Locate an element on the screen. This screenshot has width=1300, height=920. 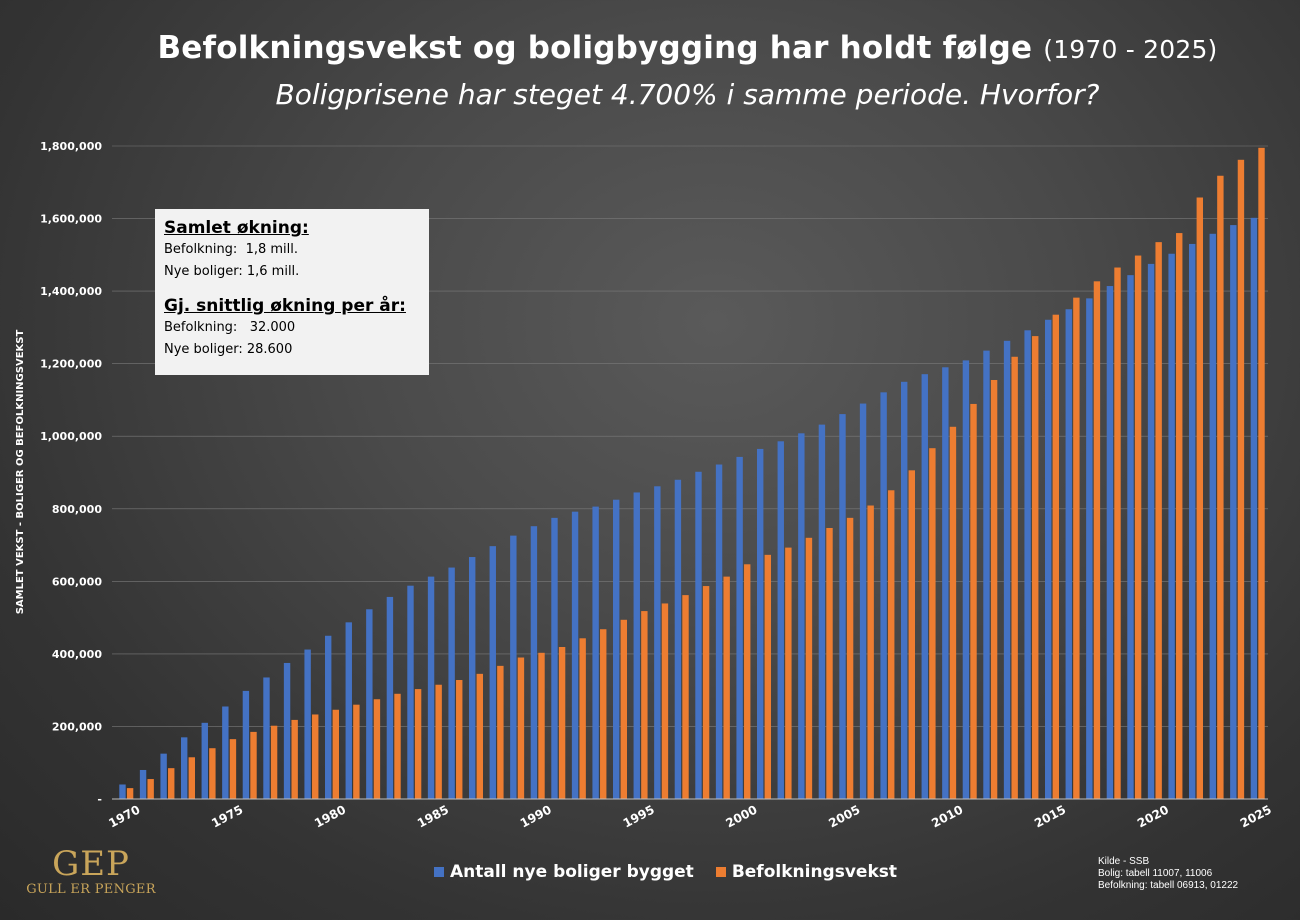
x-tick-label: 2005 is located at coordinates (844, 816).